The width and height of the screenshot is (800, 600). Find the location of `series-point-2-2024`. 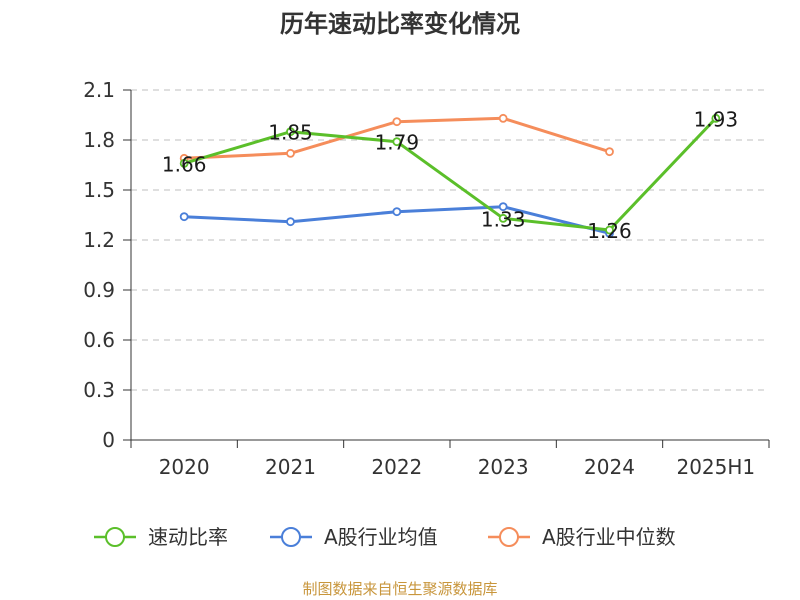

series-point-2-2024 is located at coordinates (609, 152).